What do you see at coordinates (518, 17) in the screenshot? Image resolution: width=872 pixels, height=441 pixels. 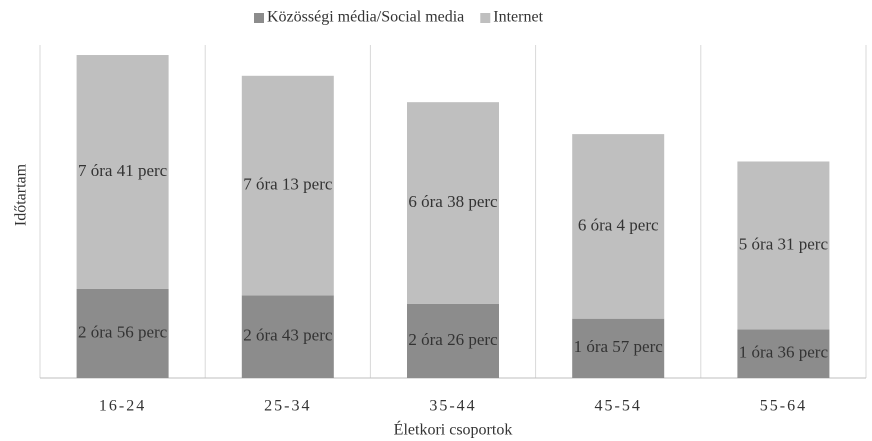 I see `legend-label: Internet` at bounding box center [518, 17].